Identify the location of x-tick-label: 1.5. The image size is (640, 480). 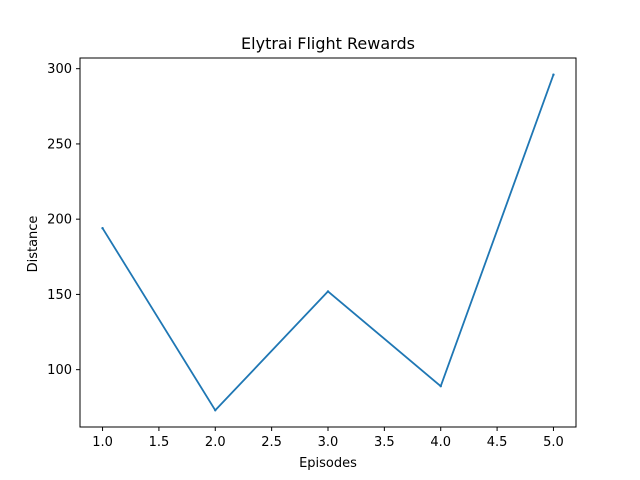
(159, 442).